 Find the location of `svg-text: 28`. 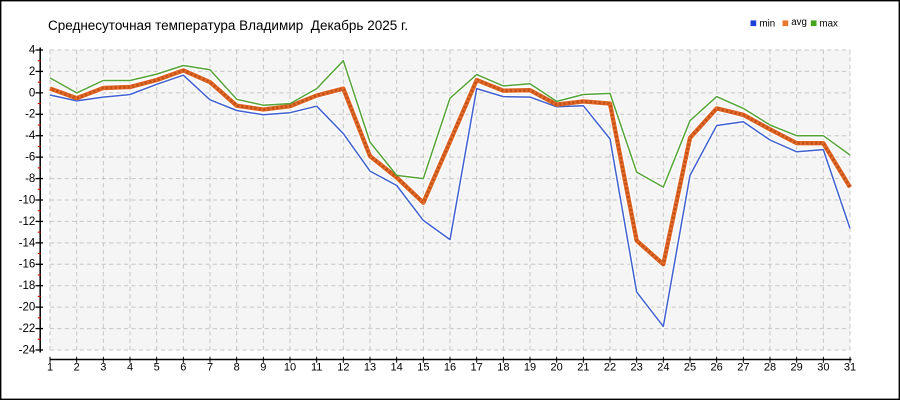

svg-text: 28 is located at coordinates (770, 367).